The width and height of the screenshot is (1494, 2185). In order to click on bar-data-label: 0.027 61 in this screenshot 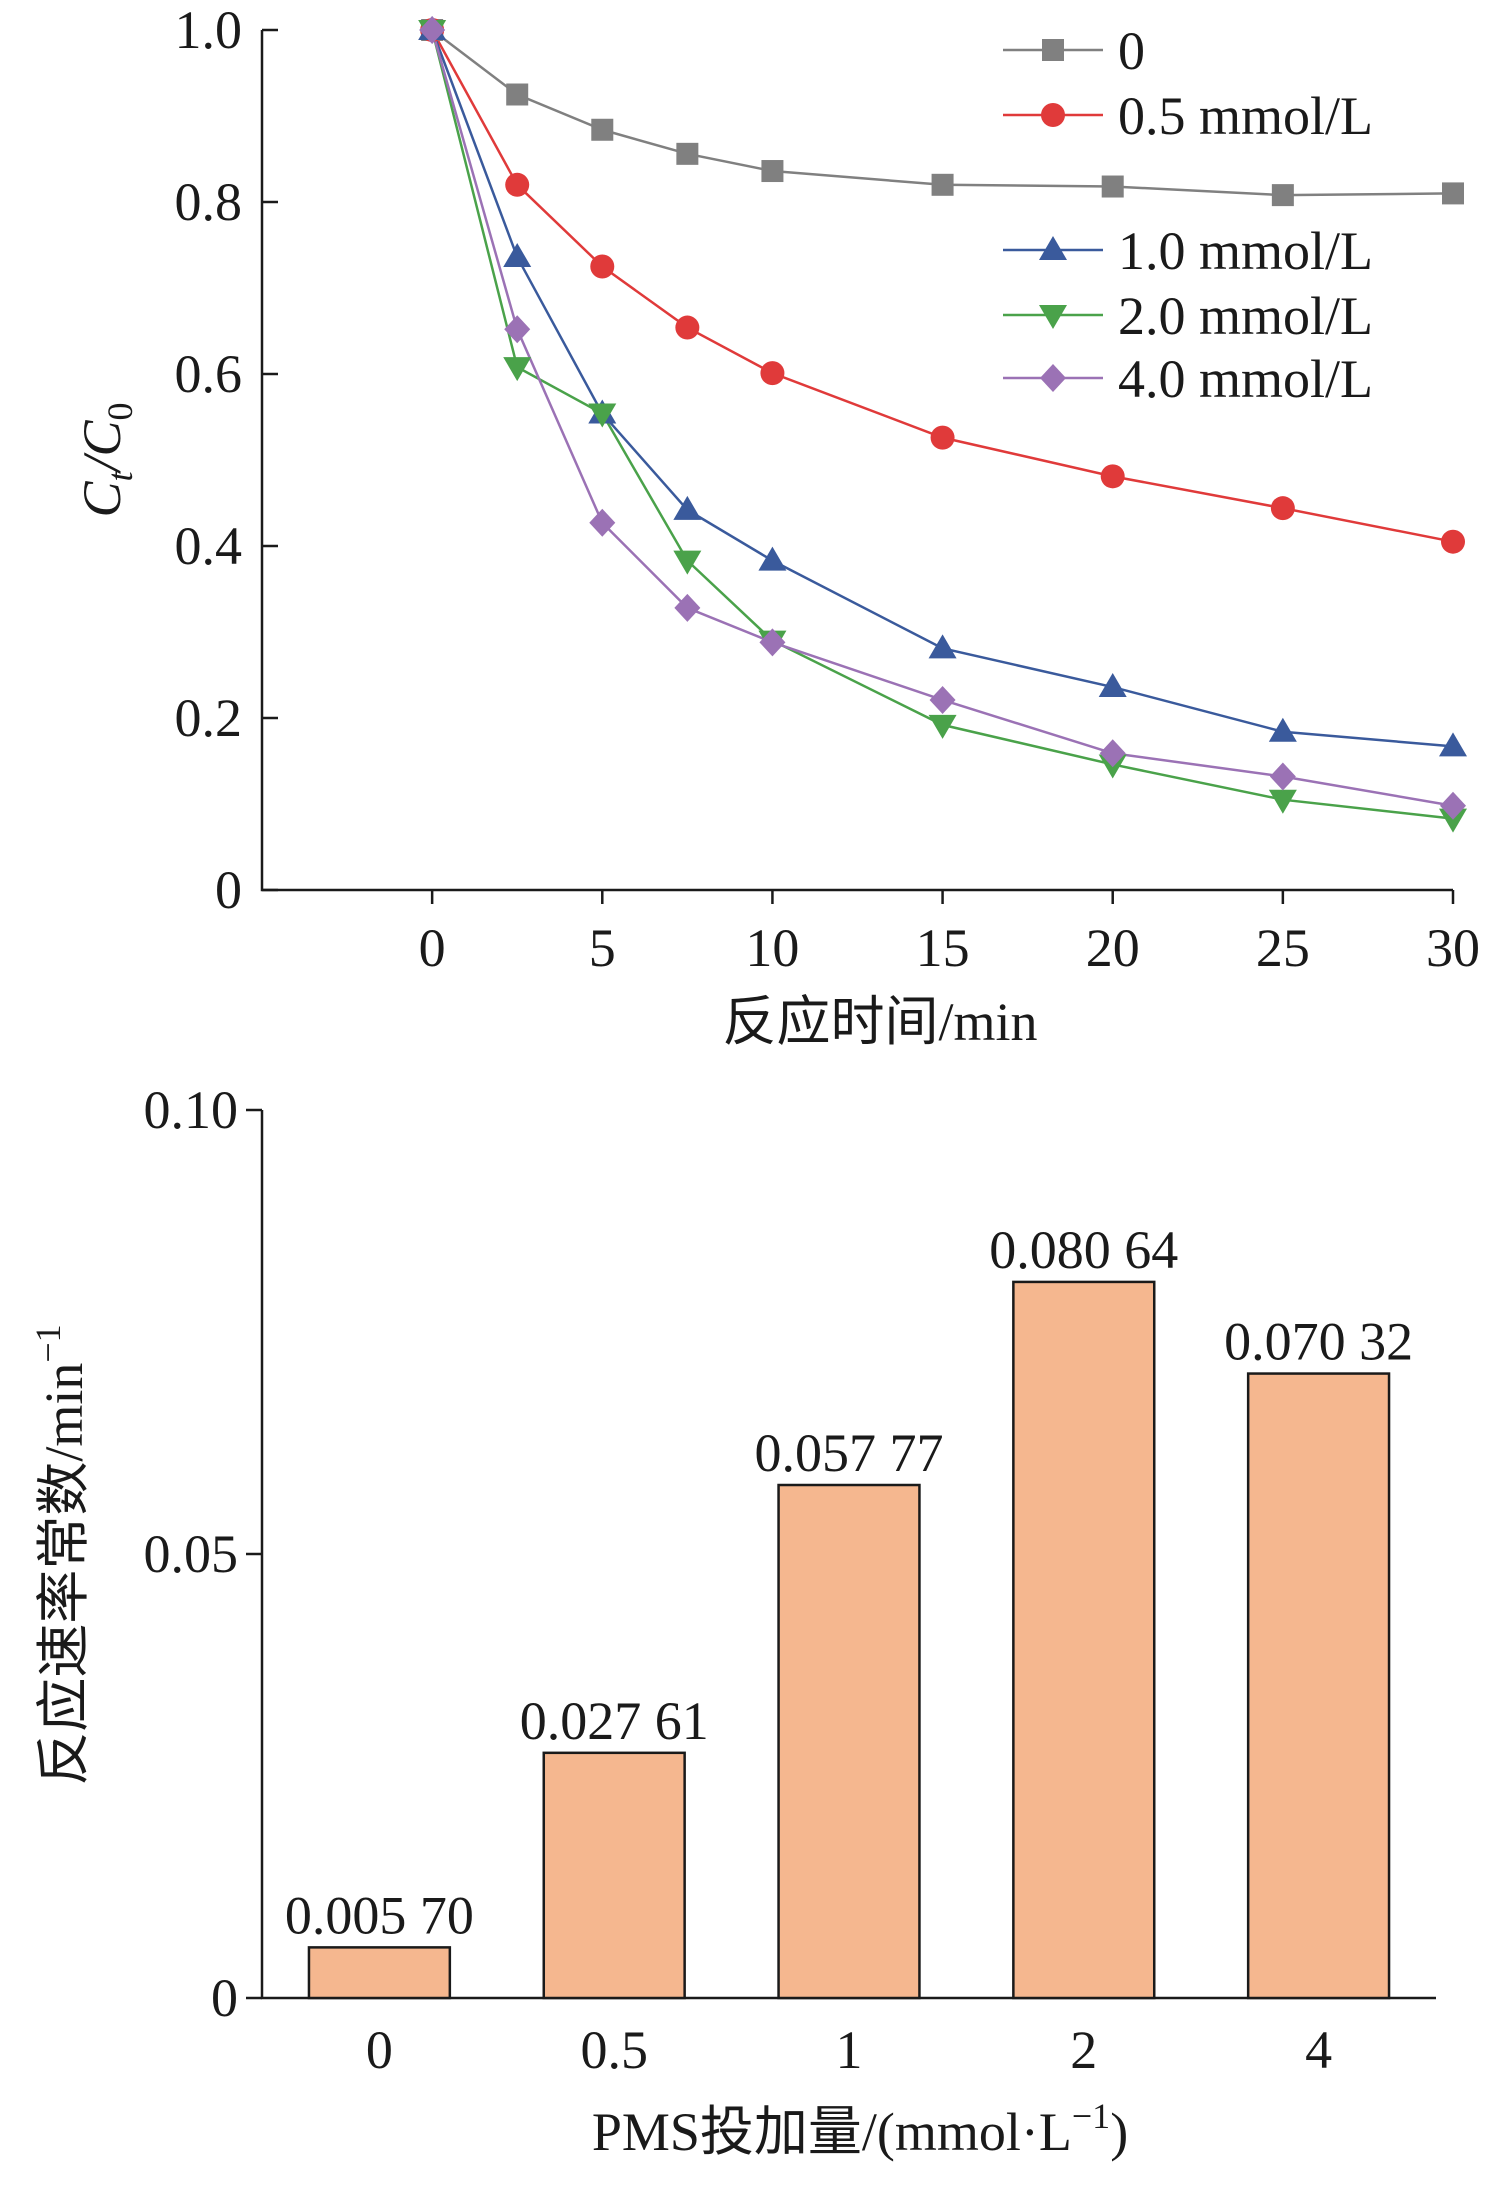, I will do `click(614, 1721)`.